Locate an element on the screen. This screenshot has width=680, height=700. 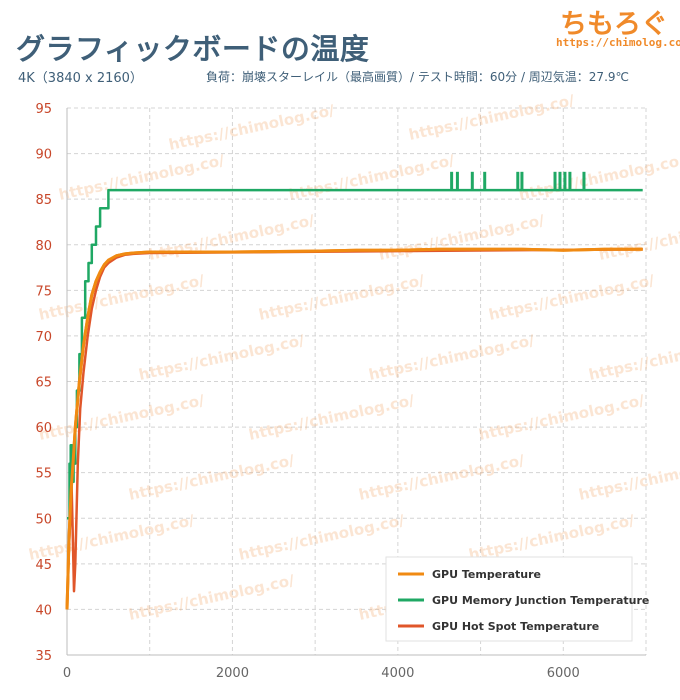
y-tick-label: 75 is located at coordinates (43, 291).